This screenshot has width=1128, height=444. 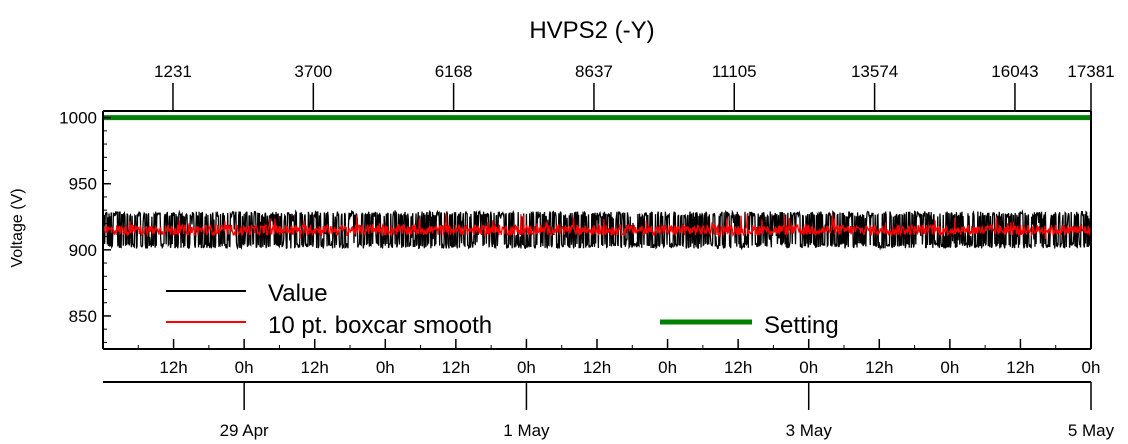 What do you see at coordinates (313, 71) in the screenshot?
I see `top-tick-label: 3700` at bounding box center [313, 71].